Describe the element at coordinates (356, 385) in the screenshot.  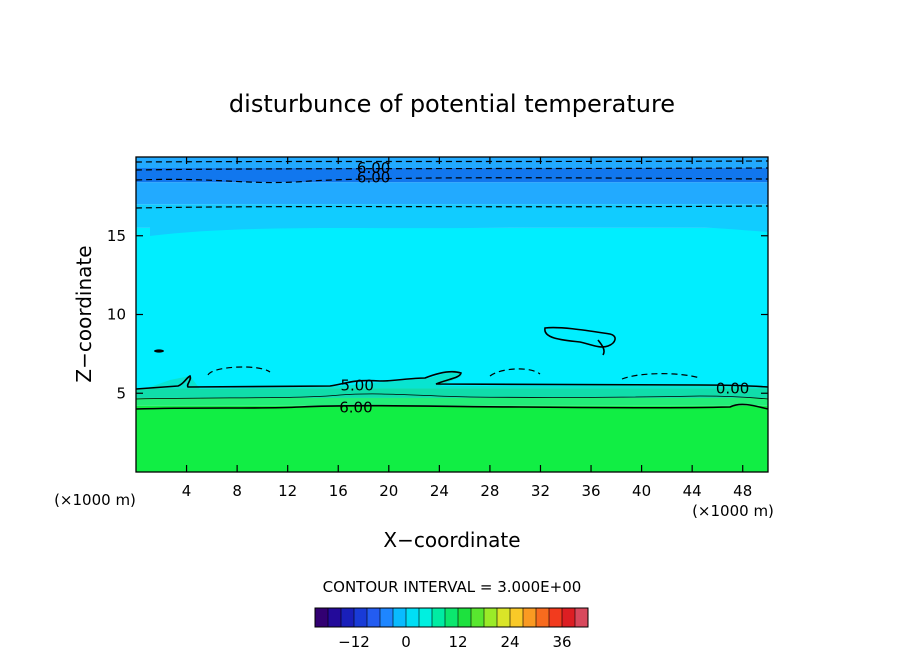
I see `contour-label-0: 5.00` at that location.